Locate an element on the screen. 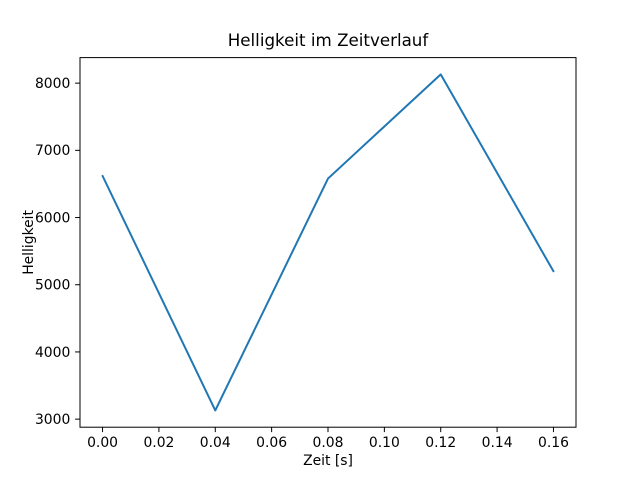  x-axis-label: Zeit [s] is located at coordinates (328, 461).